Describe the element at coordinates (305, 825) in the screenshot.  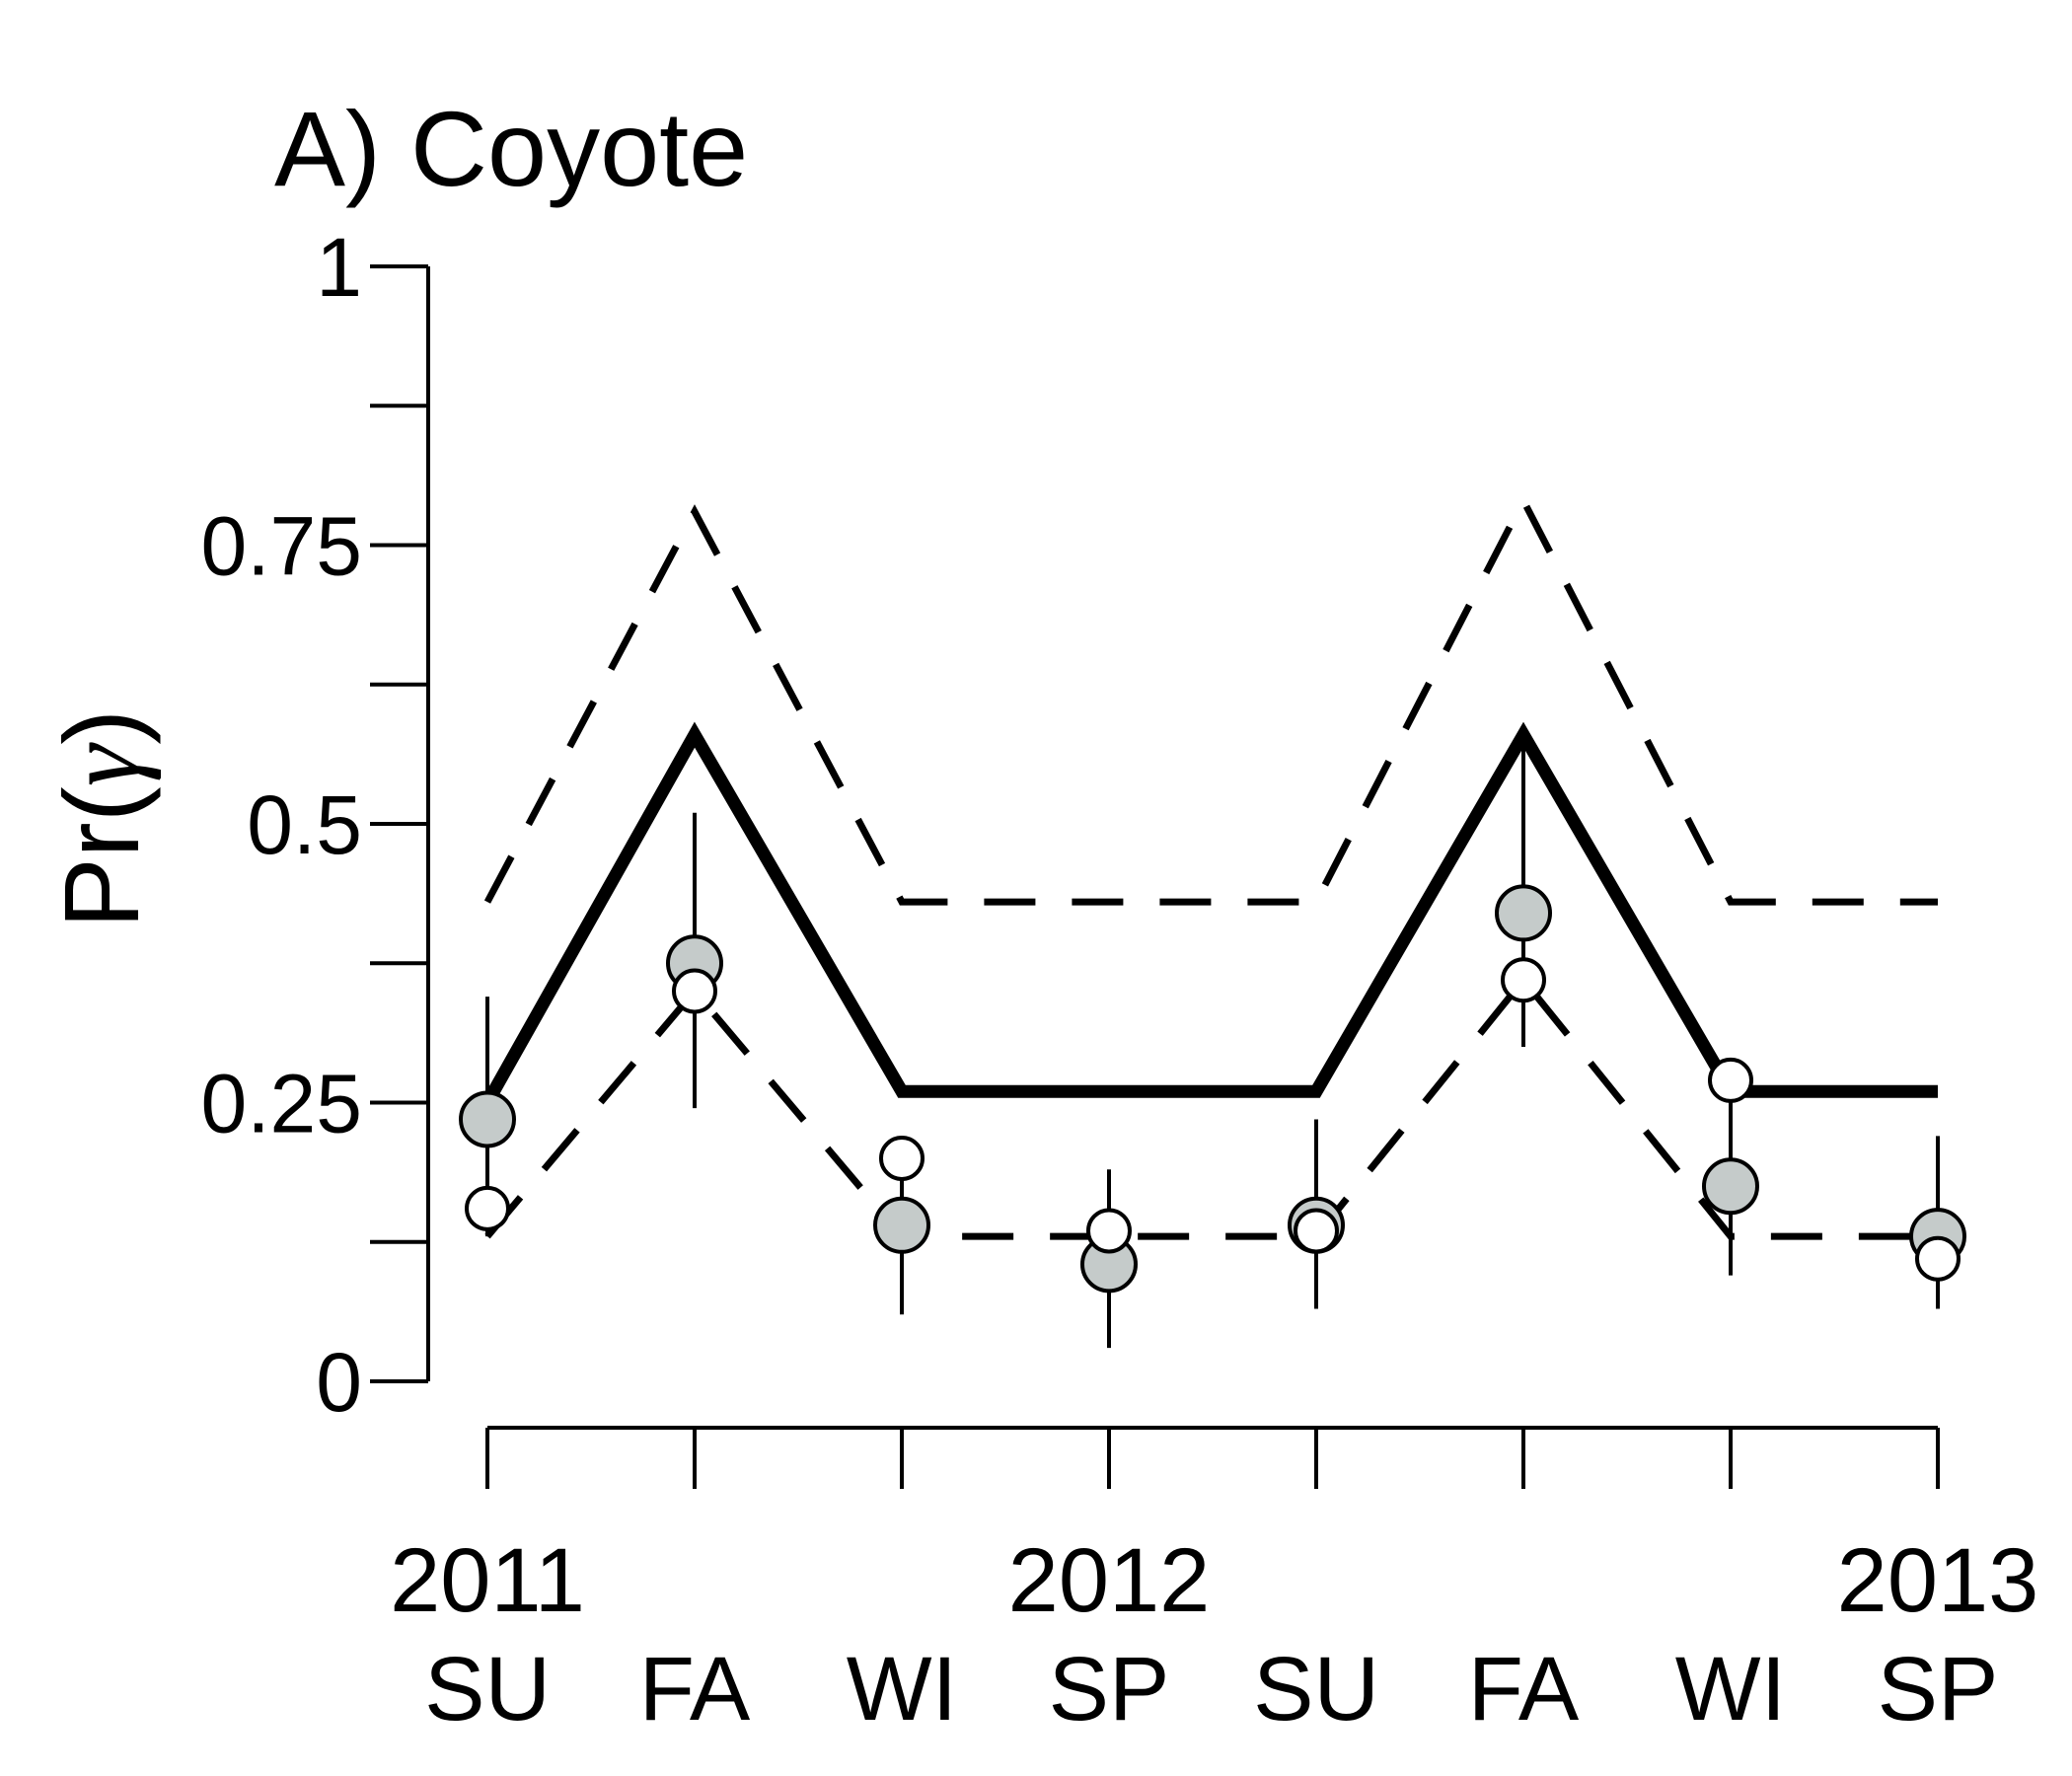
I see `y-tick-label-4: 0.5` at that location.